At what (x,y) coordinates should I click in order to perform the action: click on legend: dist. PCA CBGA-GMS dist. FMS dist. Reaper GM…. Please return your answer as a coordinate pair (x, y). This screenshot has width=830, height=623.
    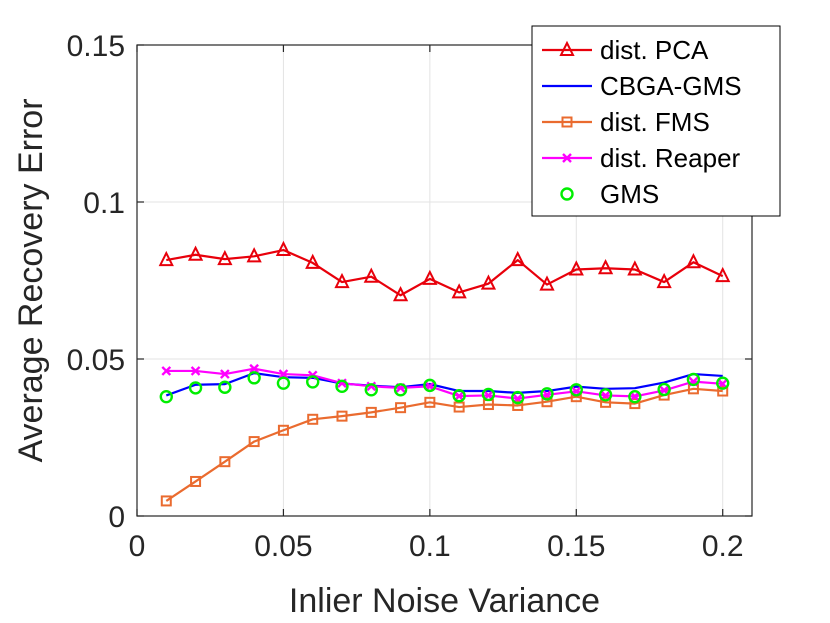
    Looking at the image, I should click on (656, 121).